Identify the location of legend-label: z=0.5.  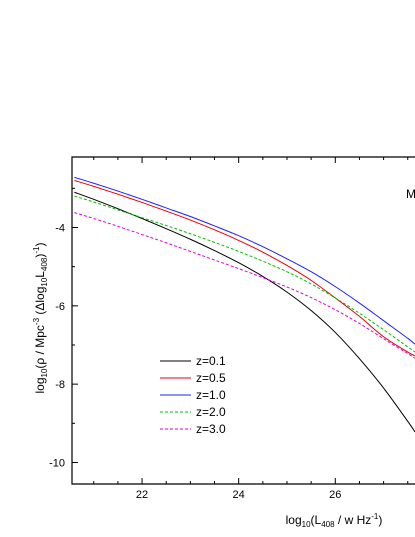
(211, 378).